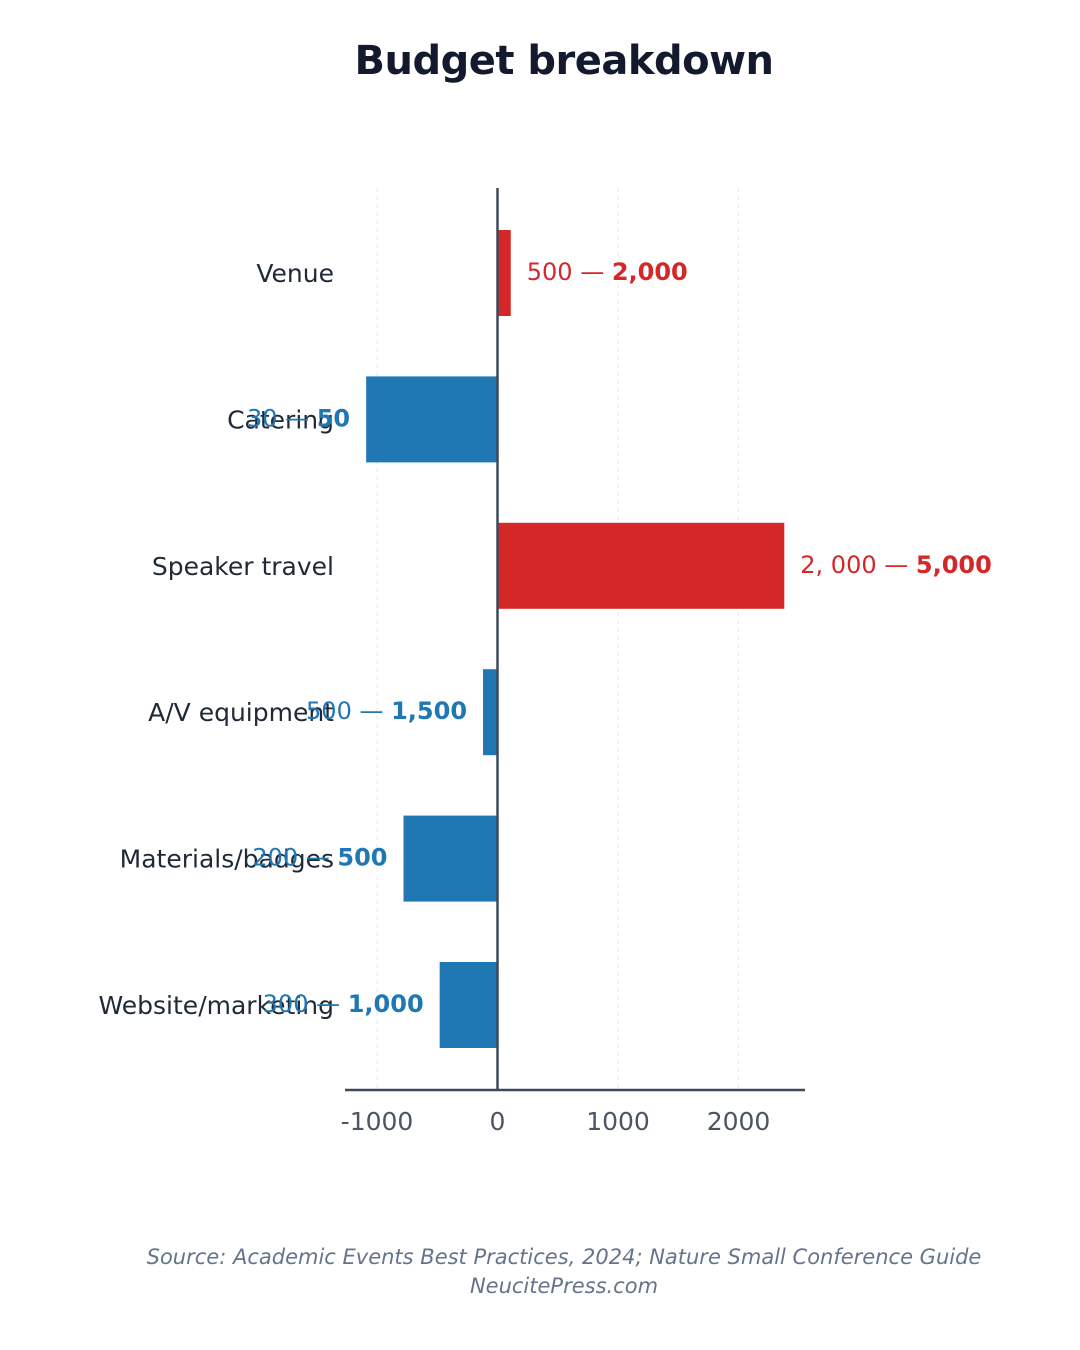 The height and width of the screenshot is (1350, 1080). Describe the element at coordinates (241, 712) in the screenshot. I see `category-label: A/V equipment` at that location.